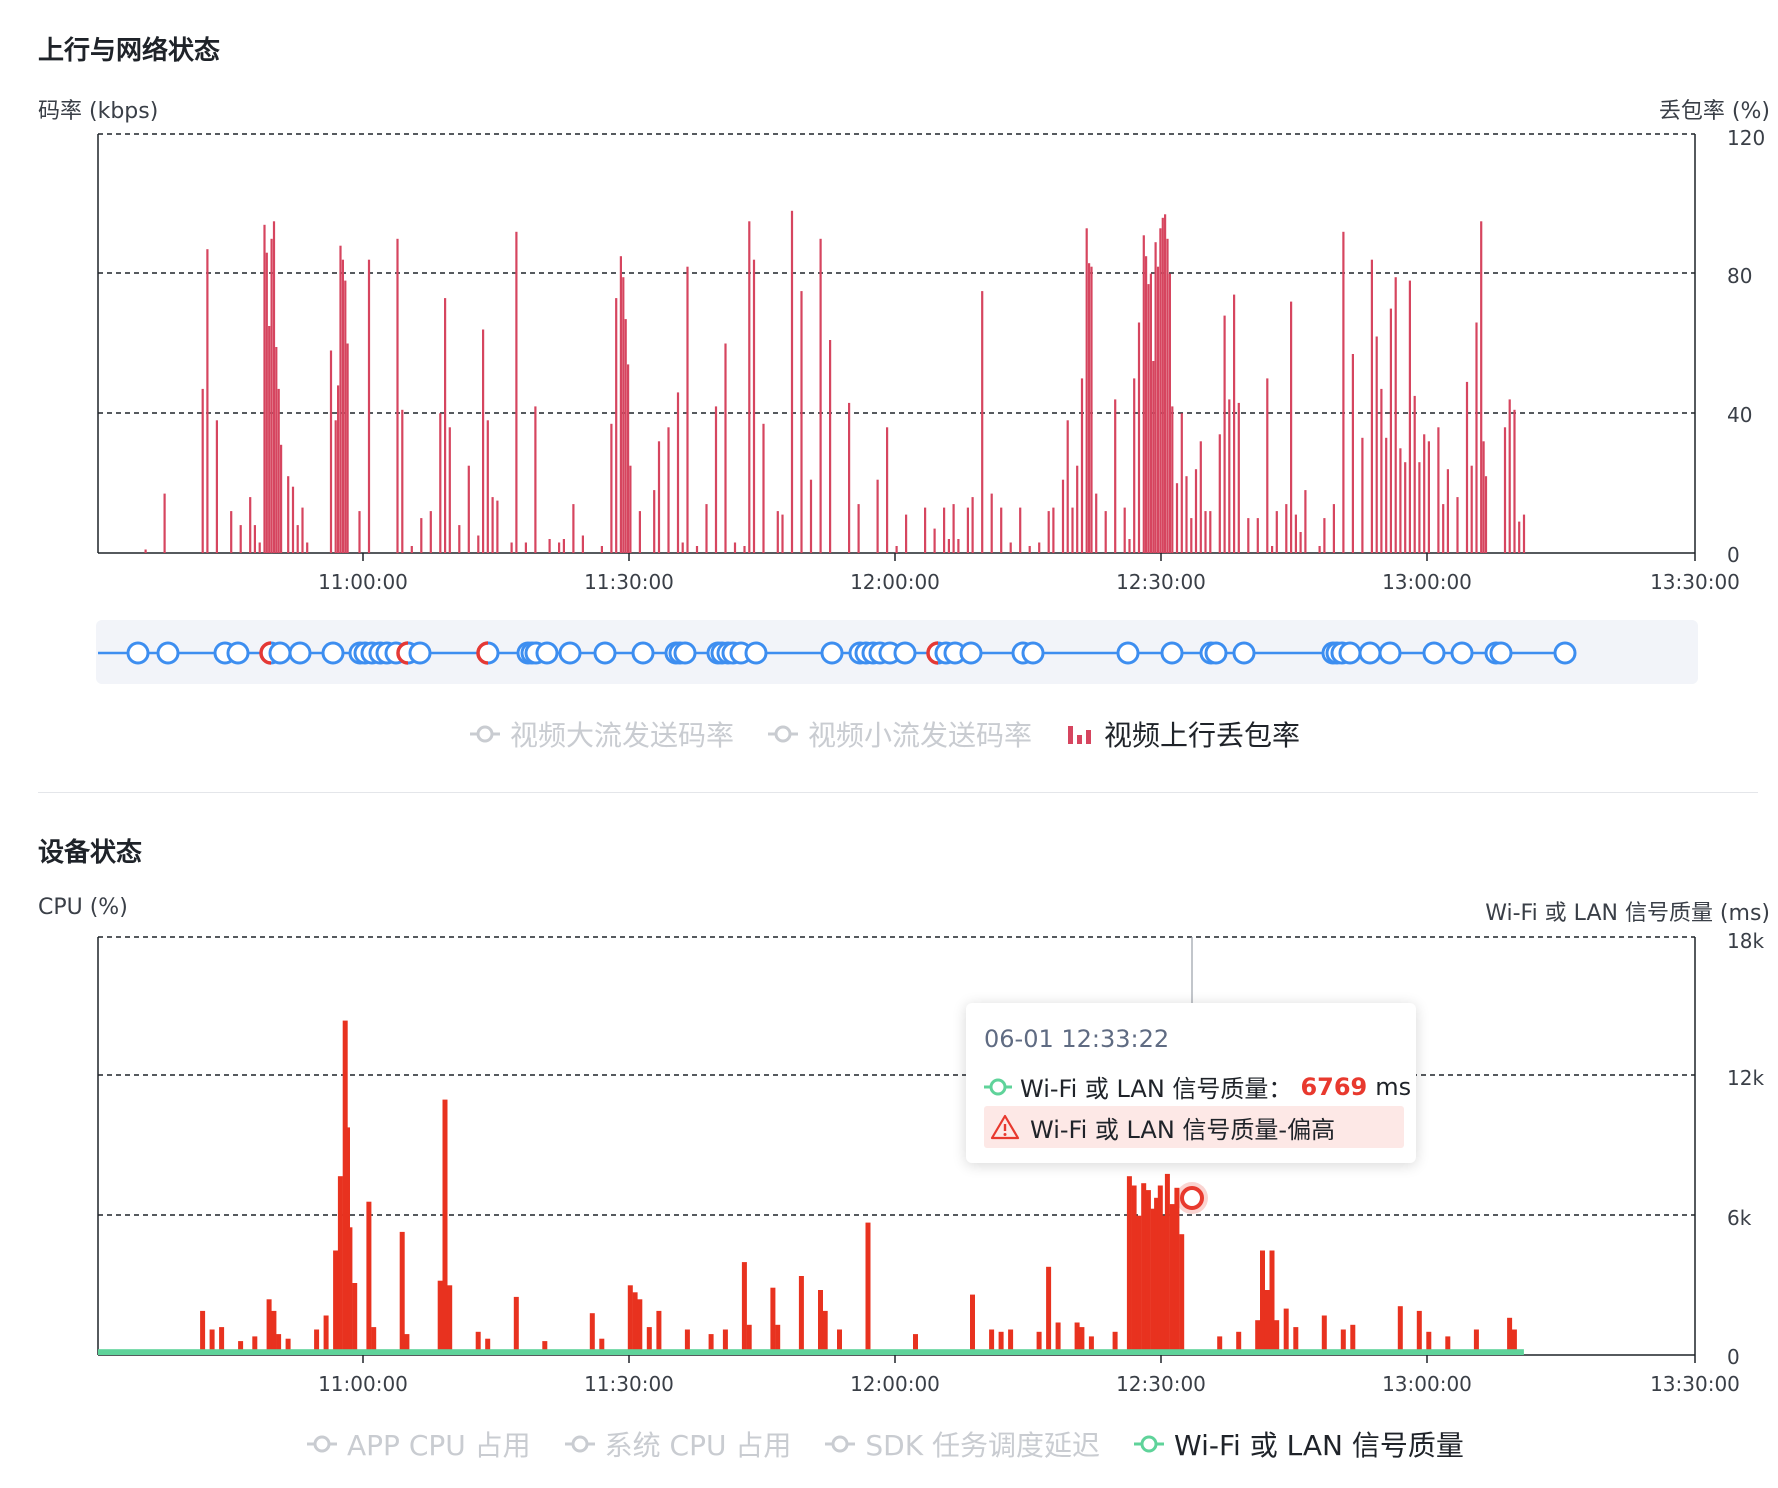 The height and width of the screenshot is (1488, 1778). Describe the element at coordinates (419, 1444) in the screenshot. I see `legend-item-app-cpu: APP CPU 占用` at that location.